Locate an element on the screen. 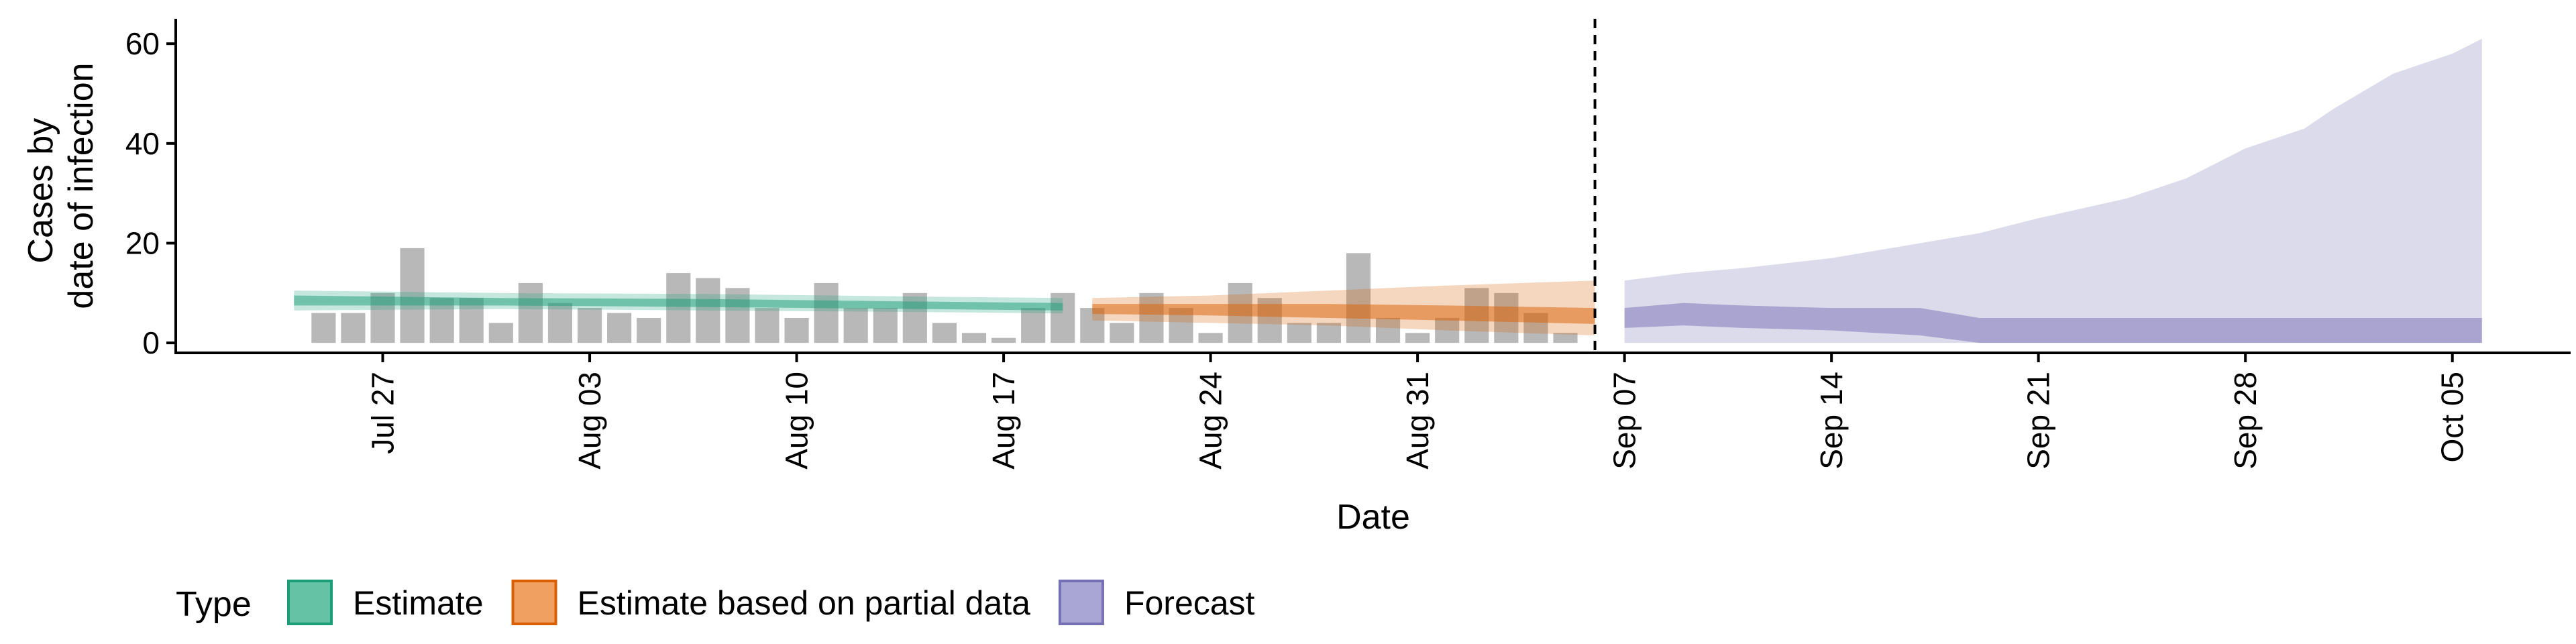  x-tick-label: Aug 03 is located at coordinates (589, 421).